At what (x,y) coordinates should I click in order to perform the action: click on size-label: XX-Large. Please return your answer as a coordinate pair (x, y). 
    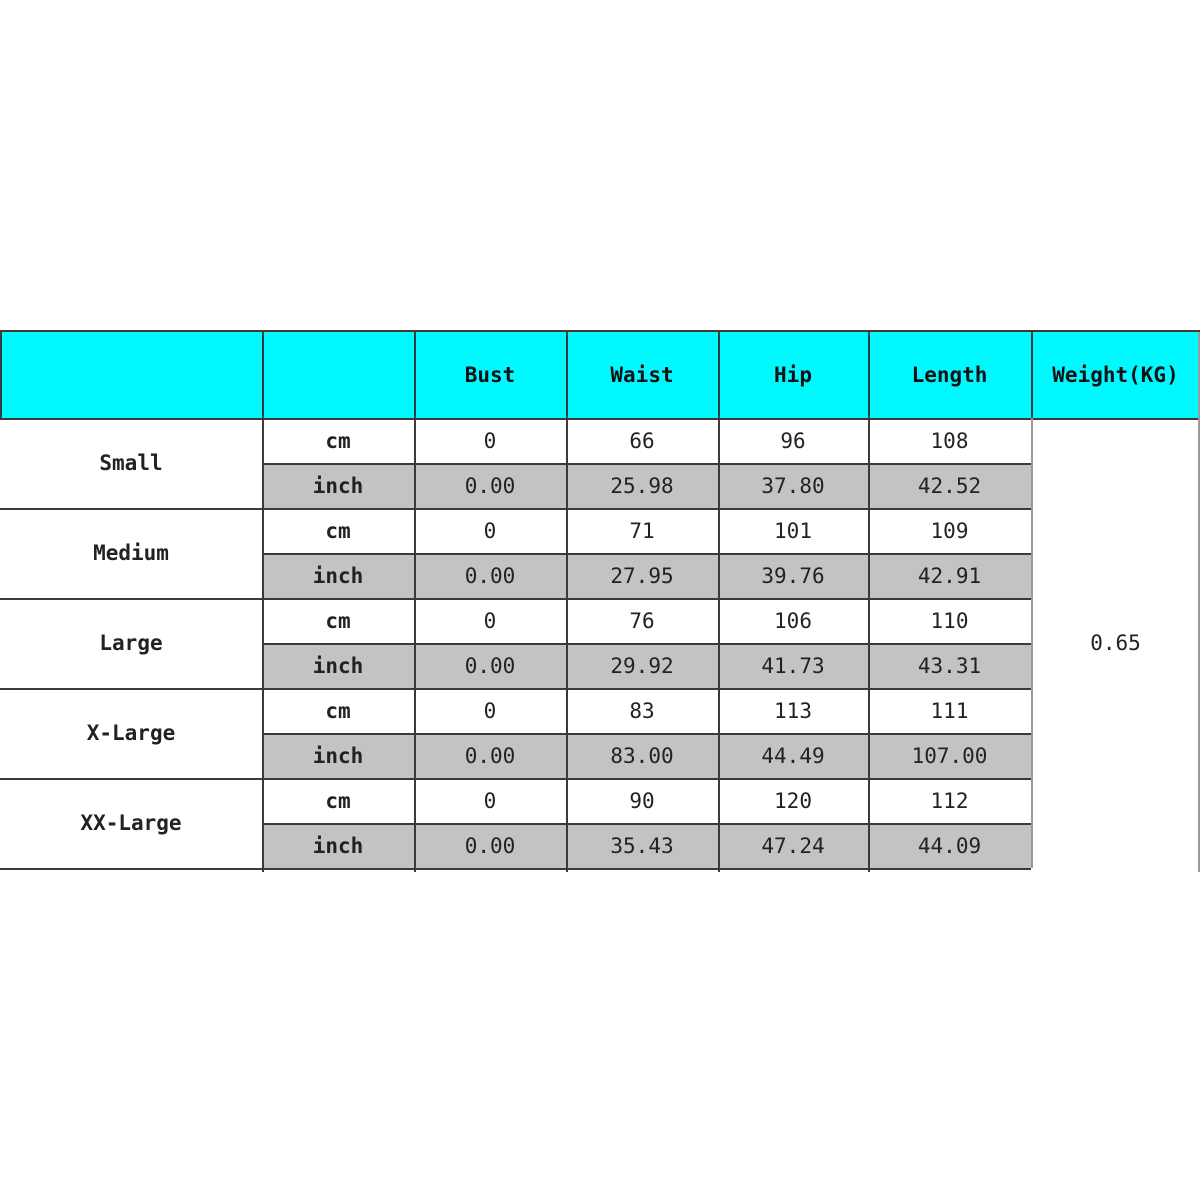
    Looking at the image, I should click on (131, 823).